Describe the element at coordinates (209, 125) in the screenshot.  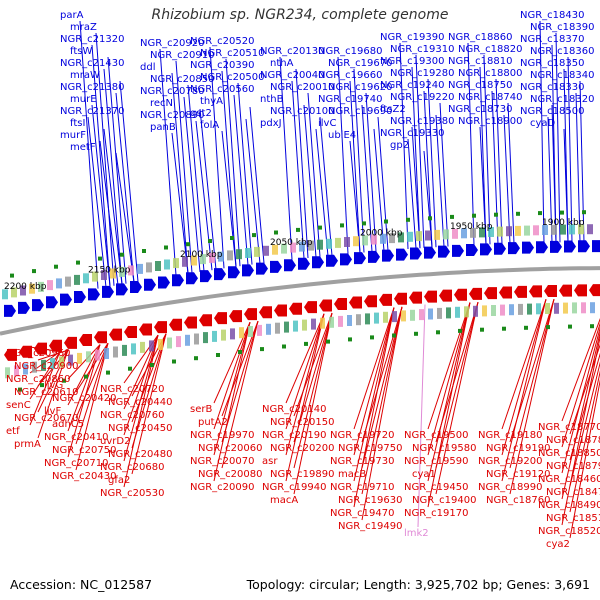
I see `forward-gene-label: folA` at that location.